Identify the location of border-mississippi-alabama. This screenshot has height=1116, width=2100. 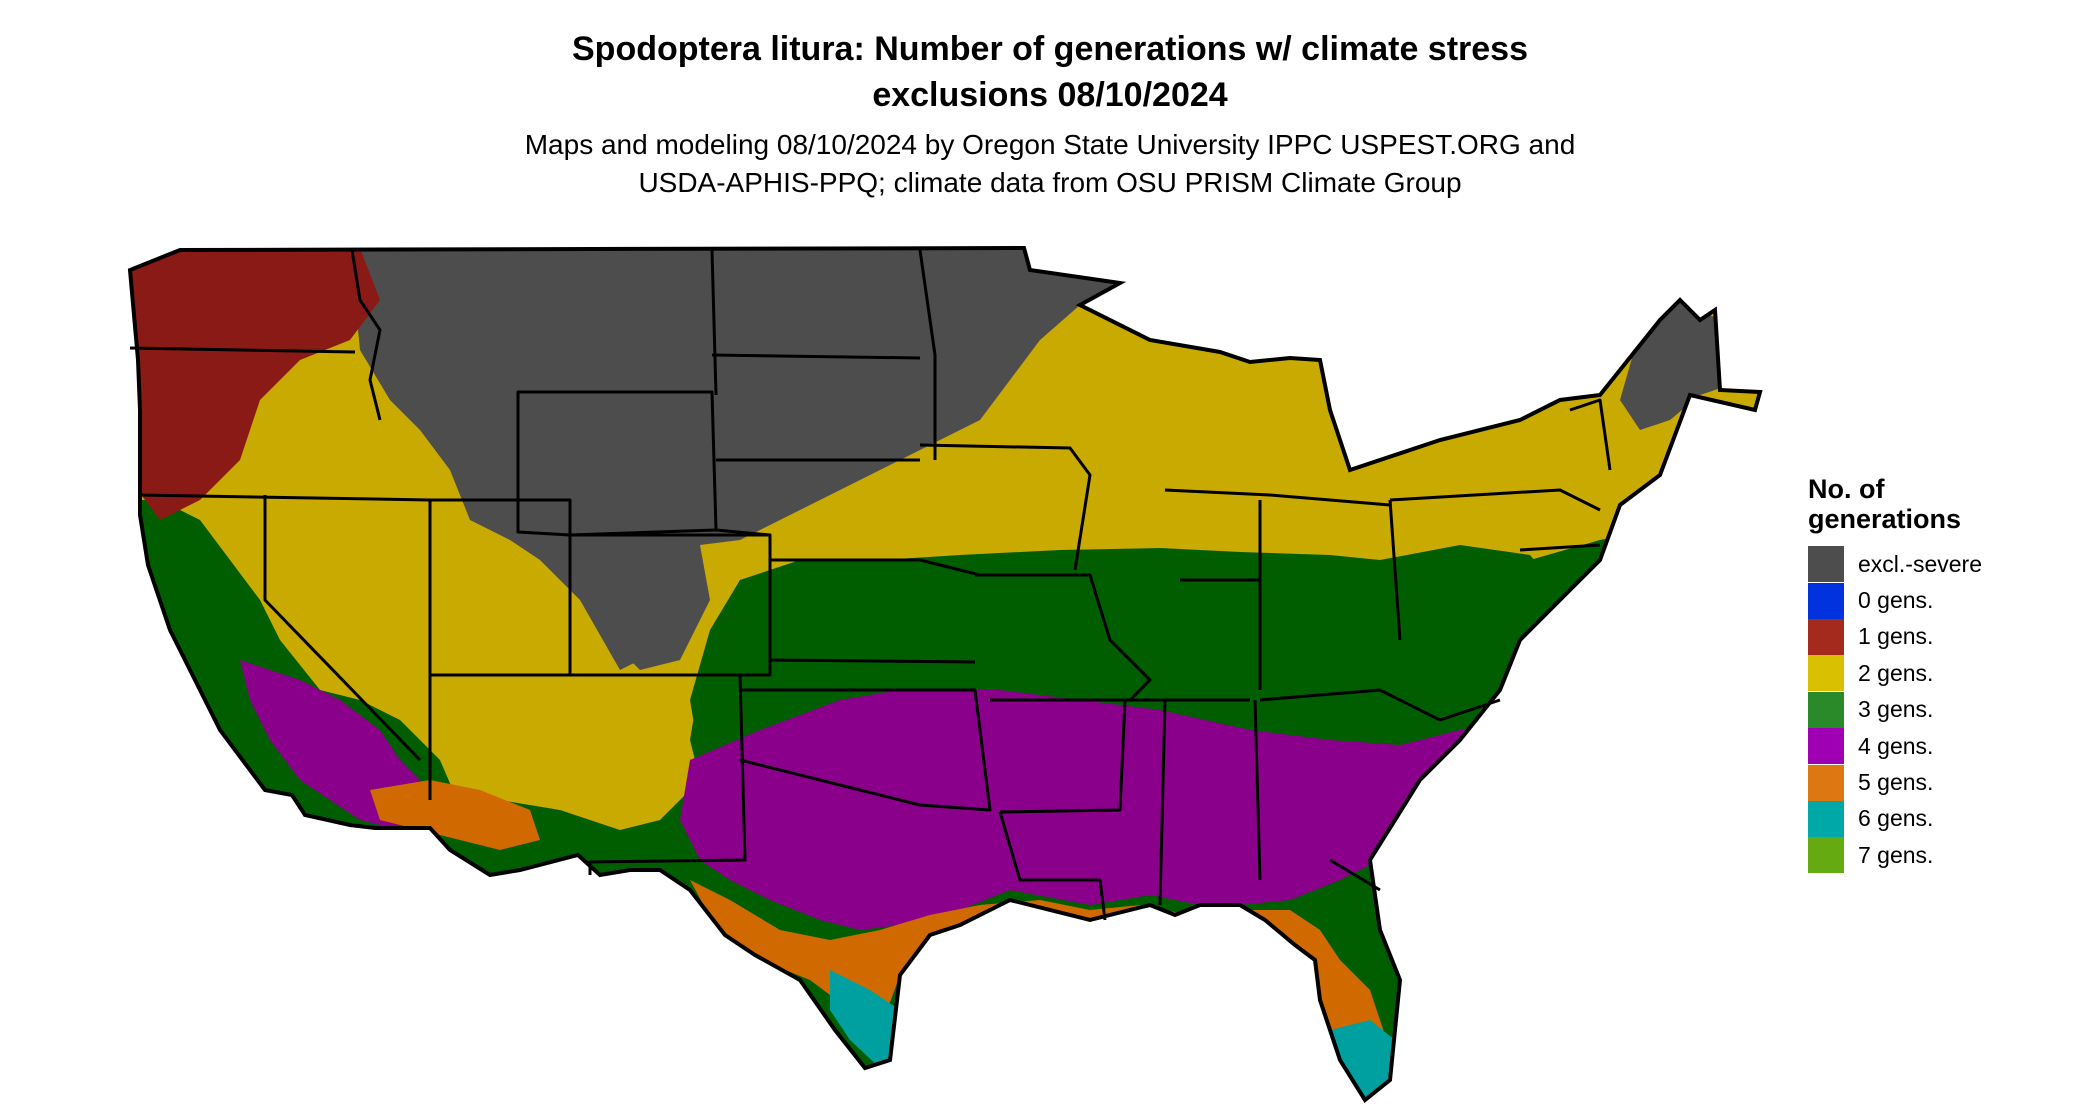
(1193, 802).